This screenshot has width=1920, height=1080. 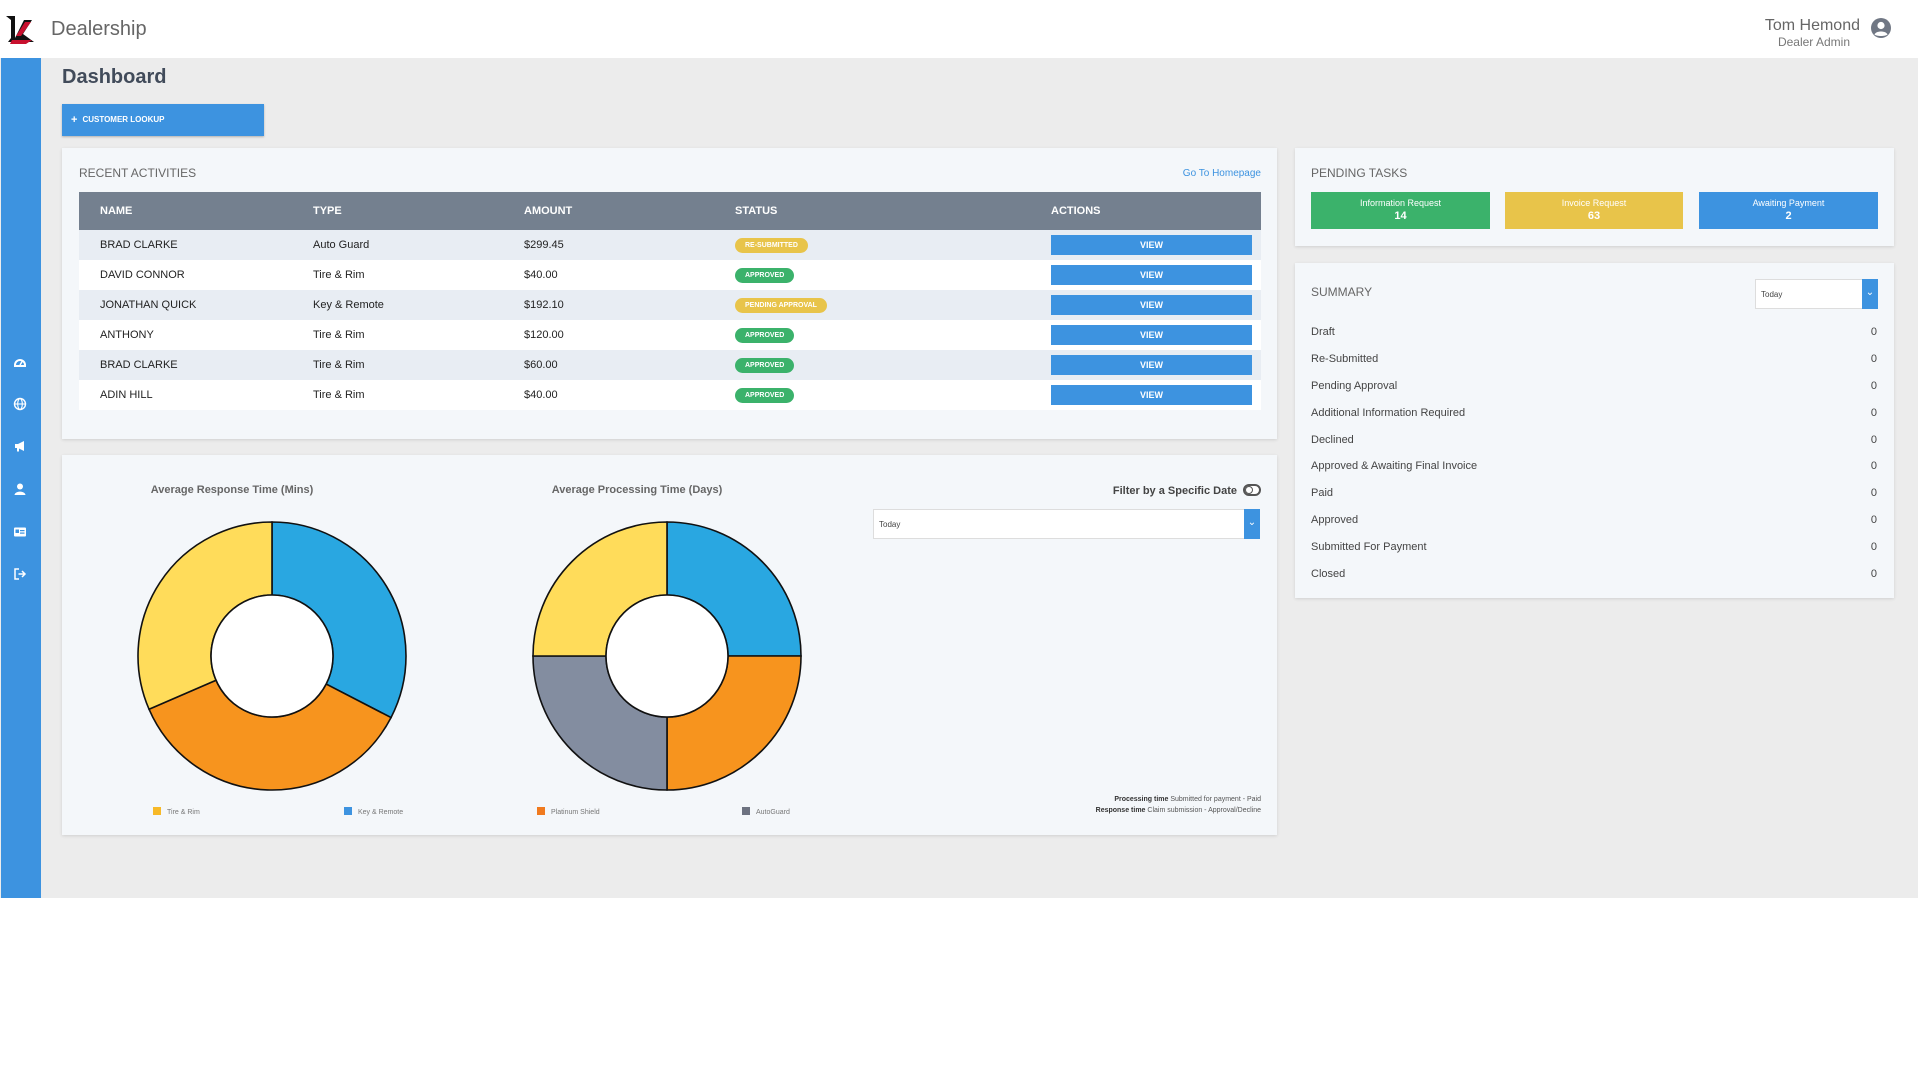 I want to click on user-name: Tom Hemond, so click(x=1812, y=25).